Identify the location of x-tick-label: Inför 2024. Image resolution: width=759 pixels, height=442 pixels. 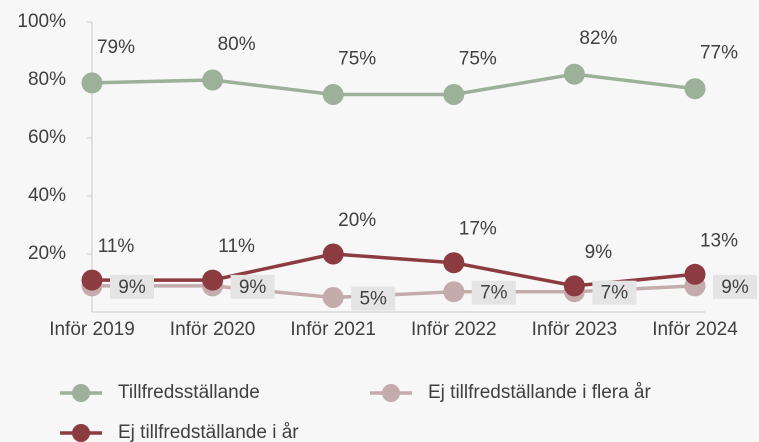
(695, 329).